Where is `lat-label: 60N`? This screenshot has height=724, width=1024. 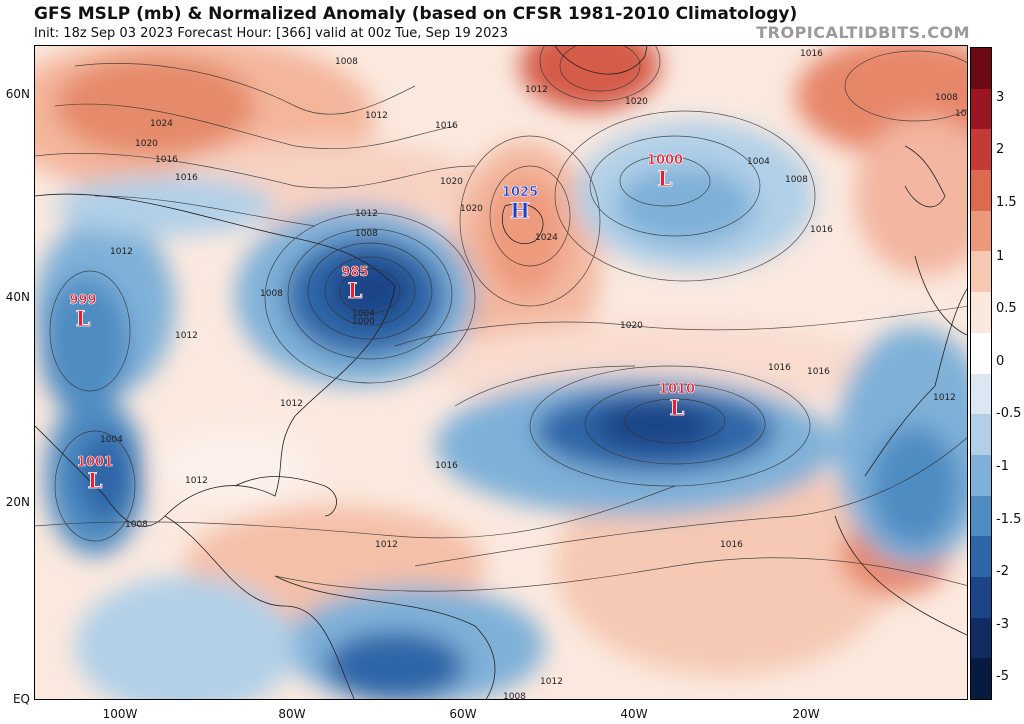
lat-label: 60N is located at coordinates (17, 94).